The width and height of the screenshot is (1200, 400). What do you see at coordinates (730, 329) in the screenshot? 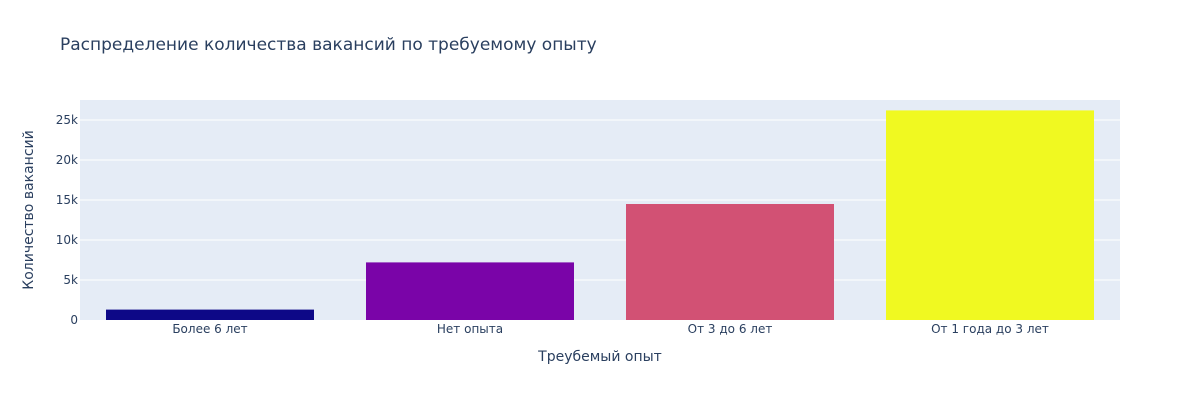
I see `x-tick-label: От 3 до 6 лет` at bounding box center [730, 329].